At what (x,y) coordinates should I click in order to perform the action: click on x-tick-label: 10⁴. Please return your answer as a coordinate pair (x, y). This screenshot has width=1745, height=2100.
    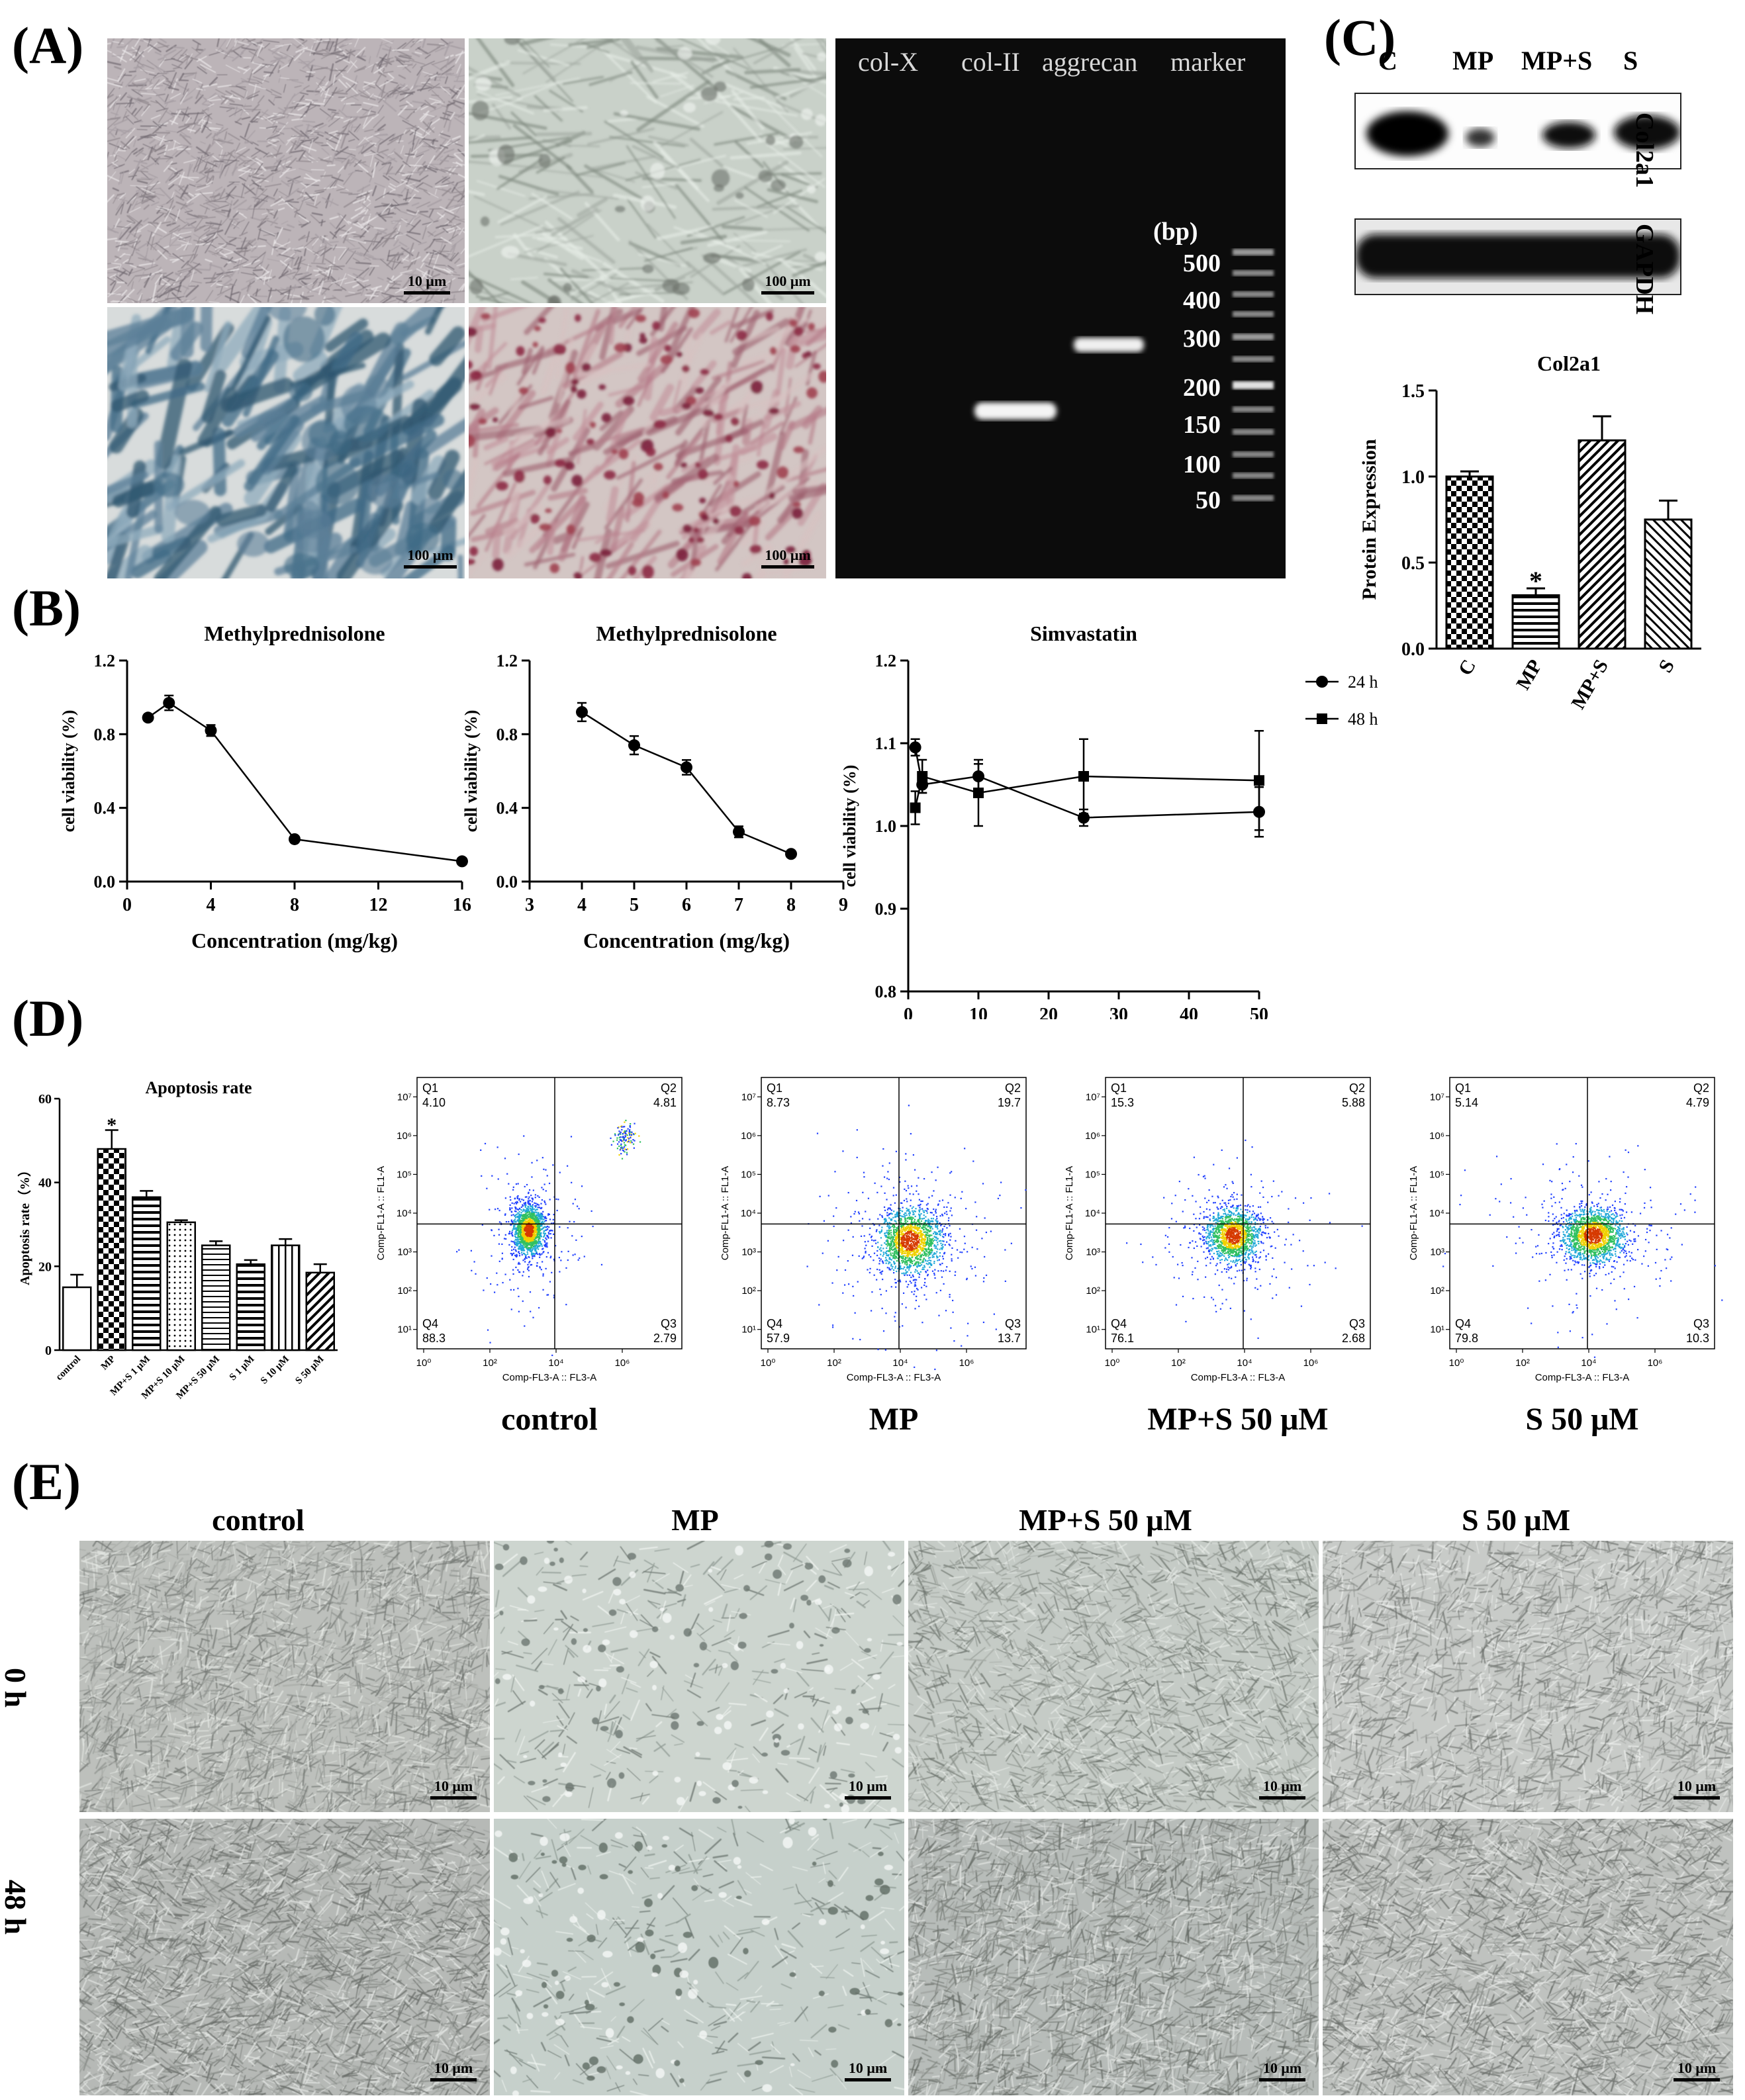
    Looking at the image, I should click on (1588, 1363).